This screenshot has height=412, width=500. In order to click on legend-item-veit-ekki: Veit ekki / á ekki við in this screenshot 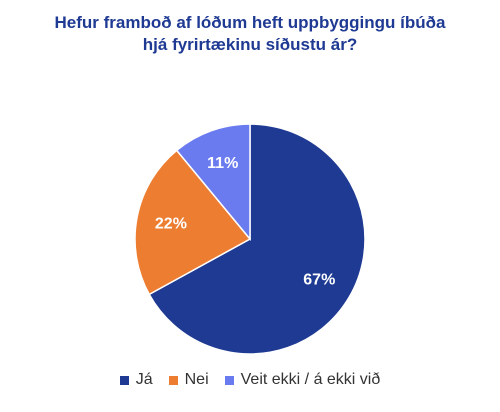, I will do `click(302, 380)`.